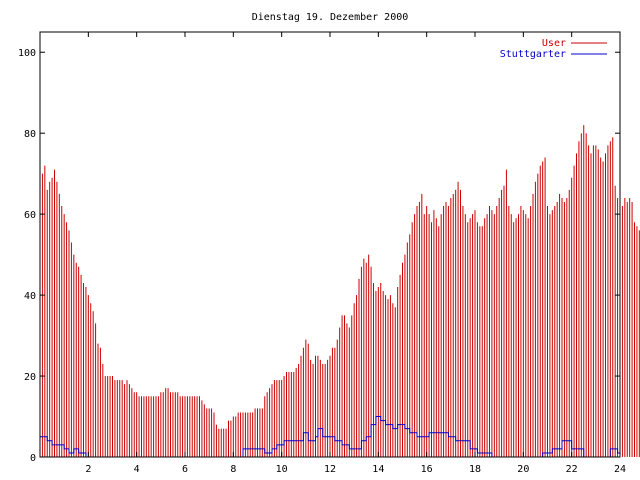  I want to click on x-tick-label: 14, so click(378, 469).